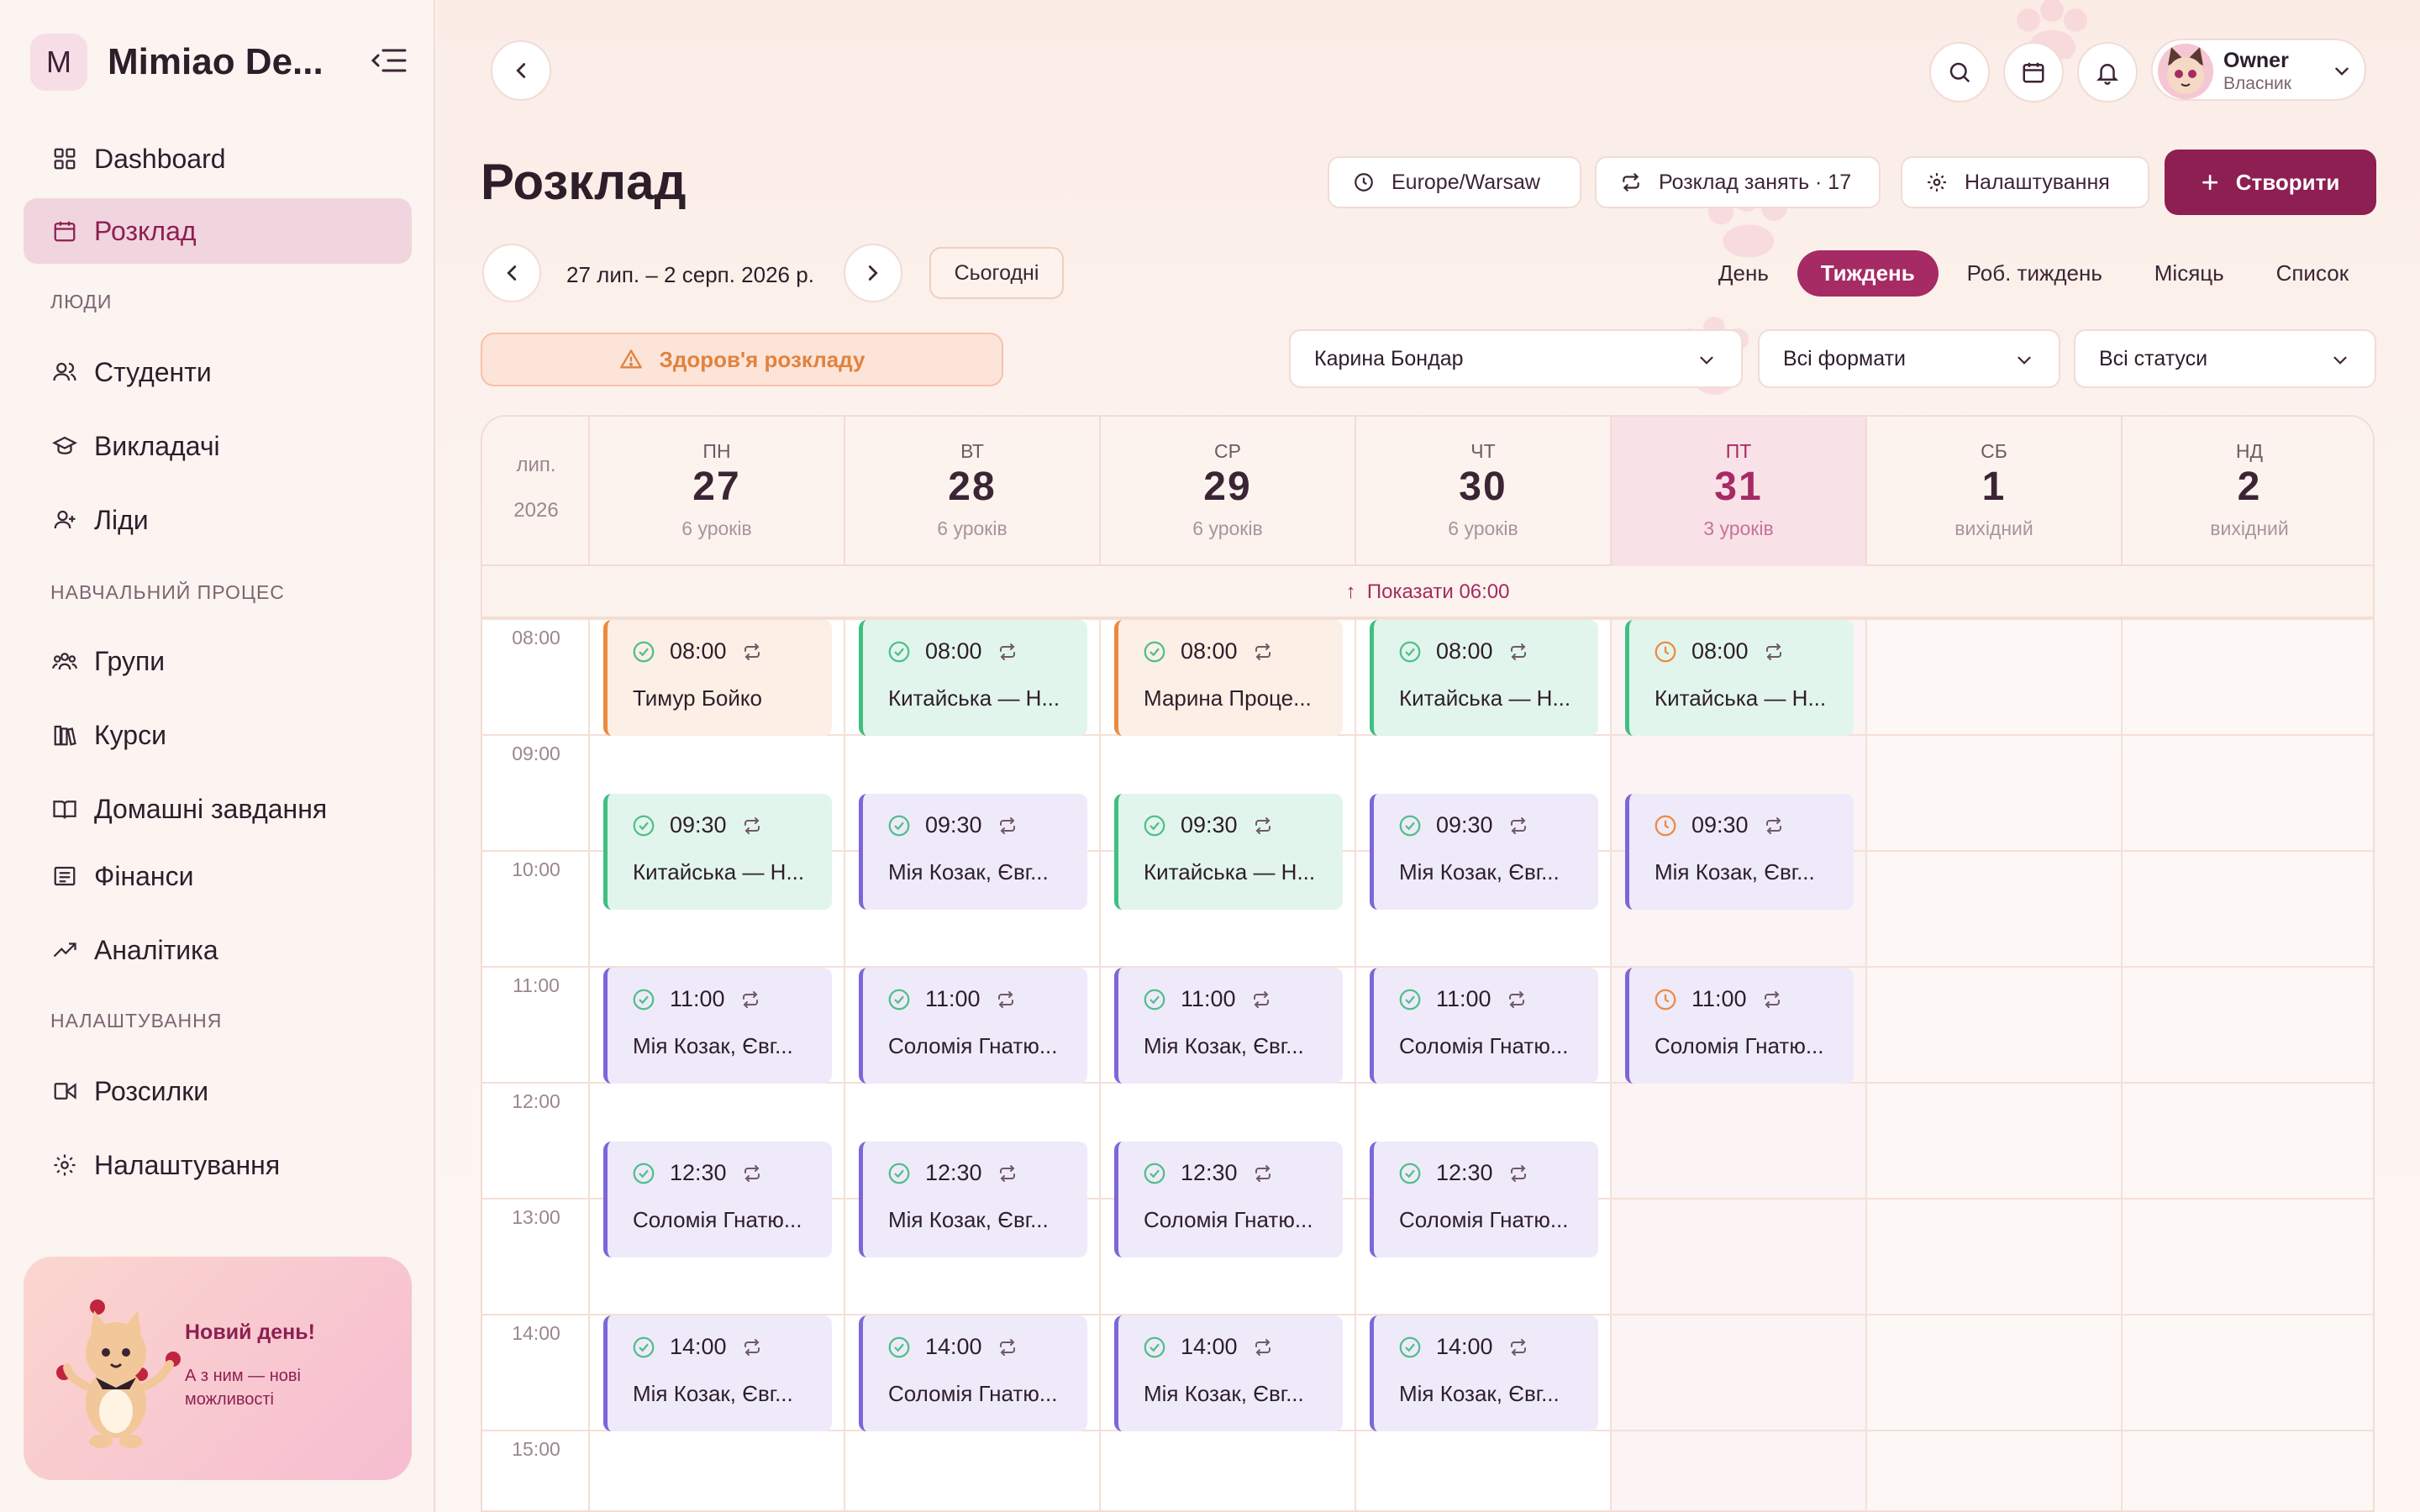 This screenshot has height=1512, width=2420. I want to click on teacher-select: Карина Бондар, so click(1516, 358).